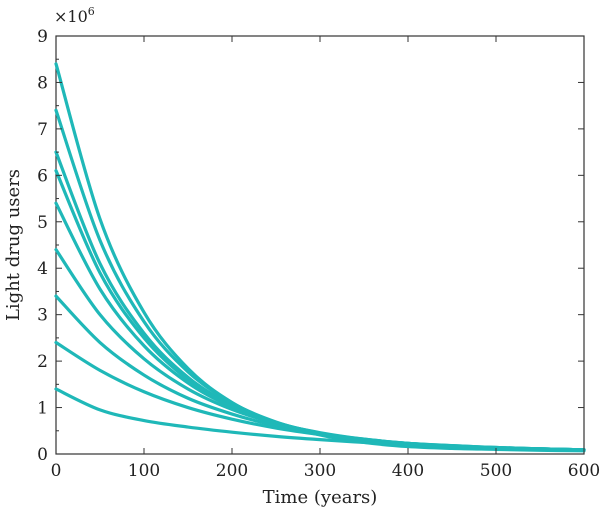 The width and height of the screenshot is (600, 513). I want to click on y-tick-label: 4, so click(42, 269).